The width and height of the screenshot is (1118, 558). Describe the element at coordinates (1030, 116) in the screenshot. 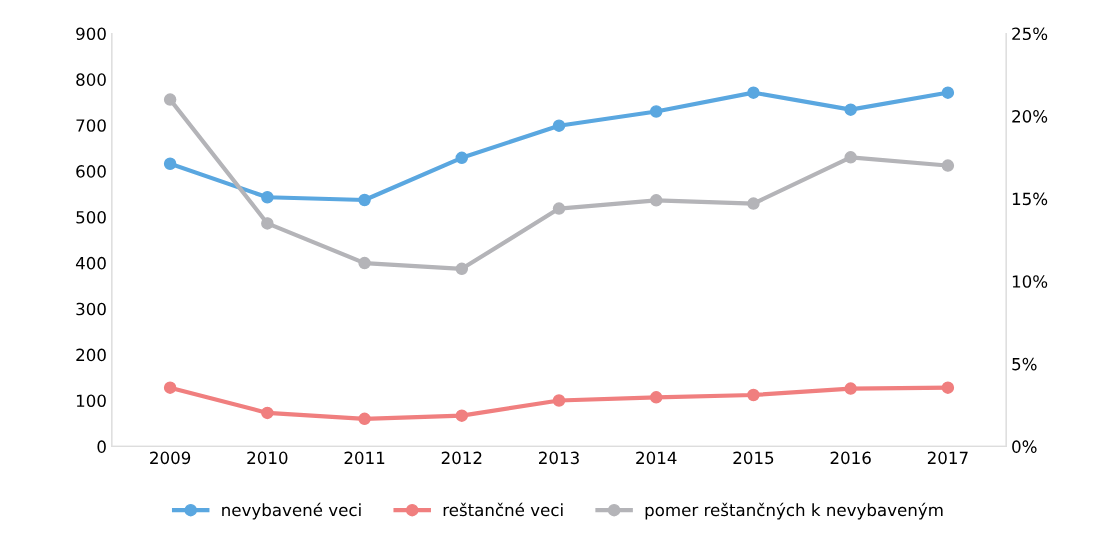

I see `y2-tick-label: 20%` at that location.